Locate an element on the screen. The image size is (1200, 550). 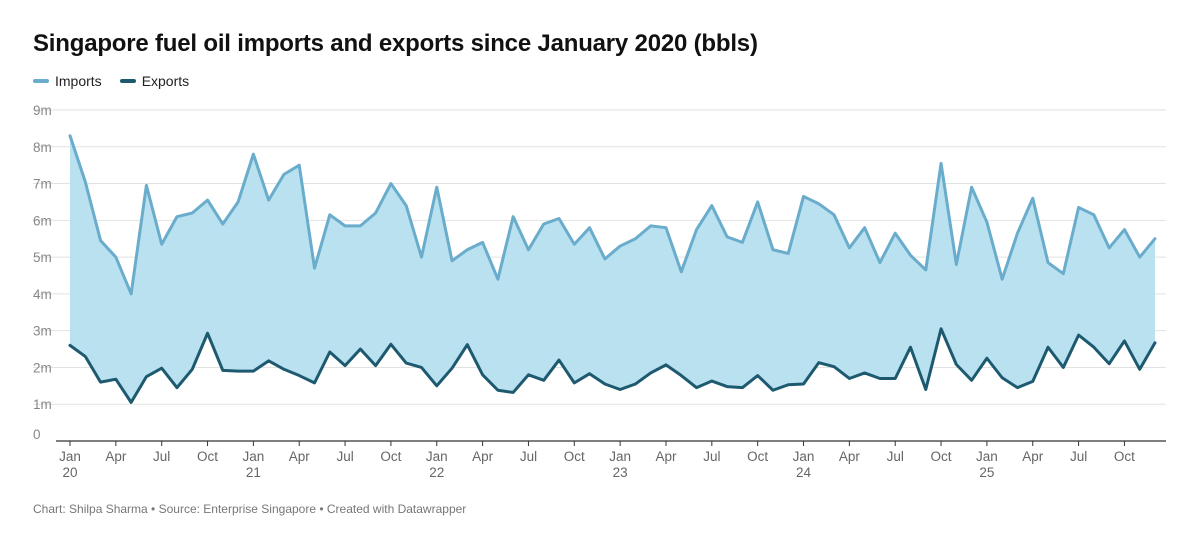
x-tick-year-label: 20 is located at coordinates (69, 472).